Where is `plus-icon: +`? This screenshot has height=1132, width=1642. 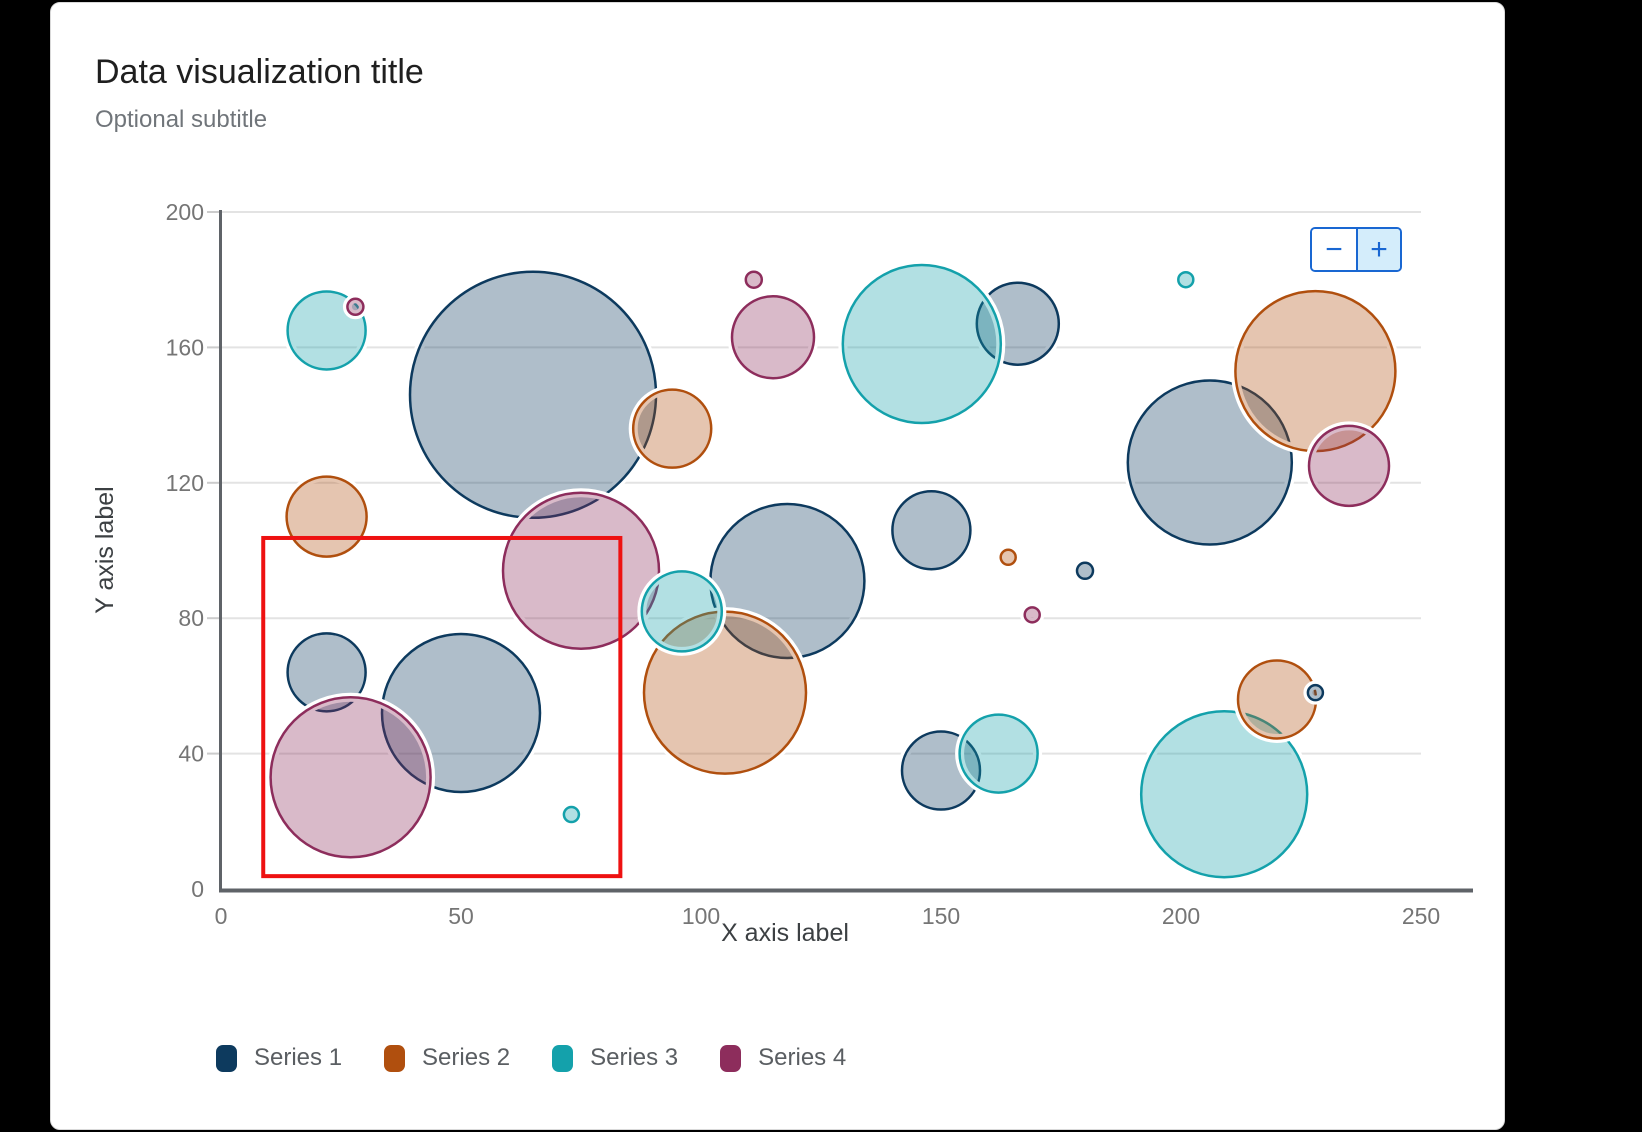
plus-icon: + is located at coordinates (1379, 249).